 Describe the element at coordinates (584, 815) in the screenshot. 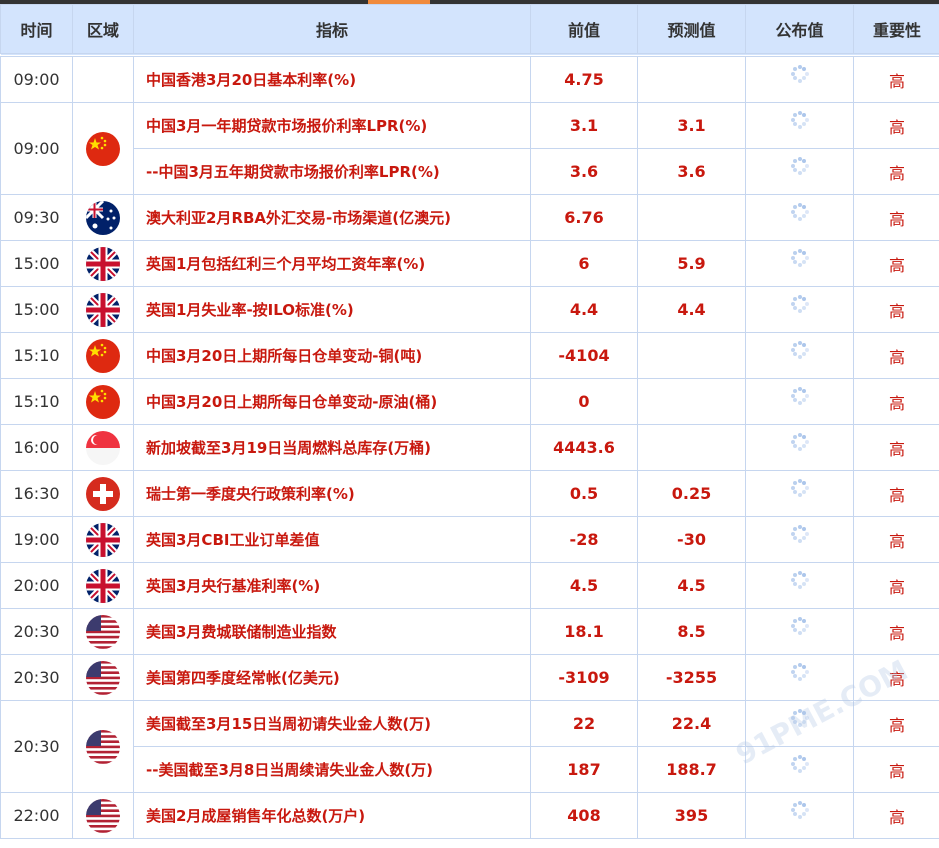

I see `previous-value: 408` at that location.